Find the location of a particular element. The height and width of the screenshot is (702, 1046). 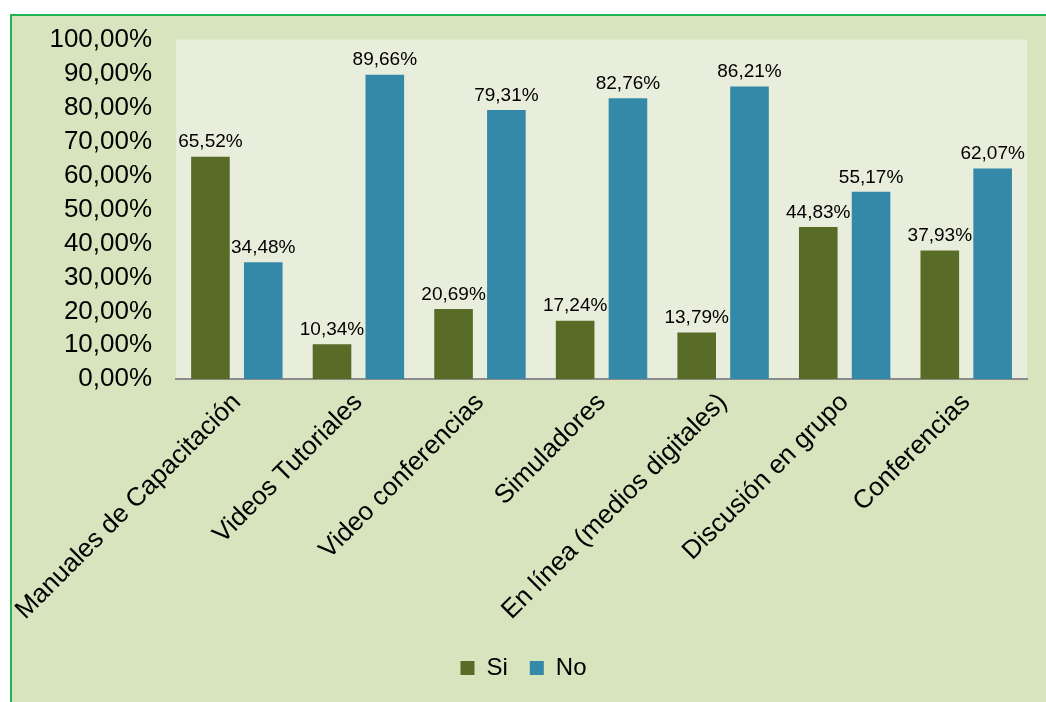

y-tick-label: 30,00% is located at coordinates (108, 275).